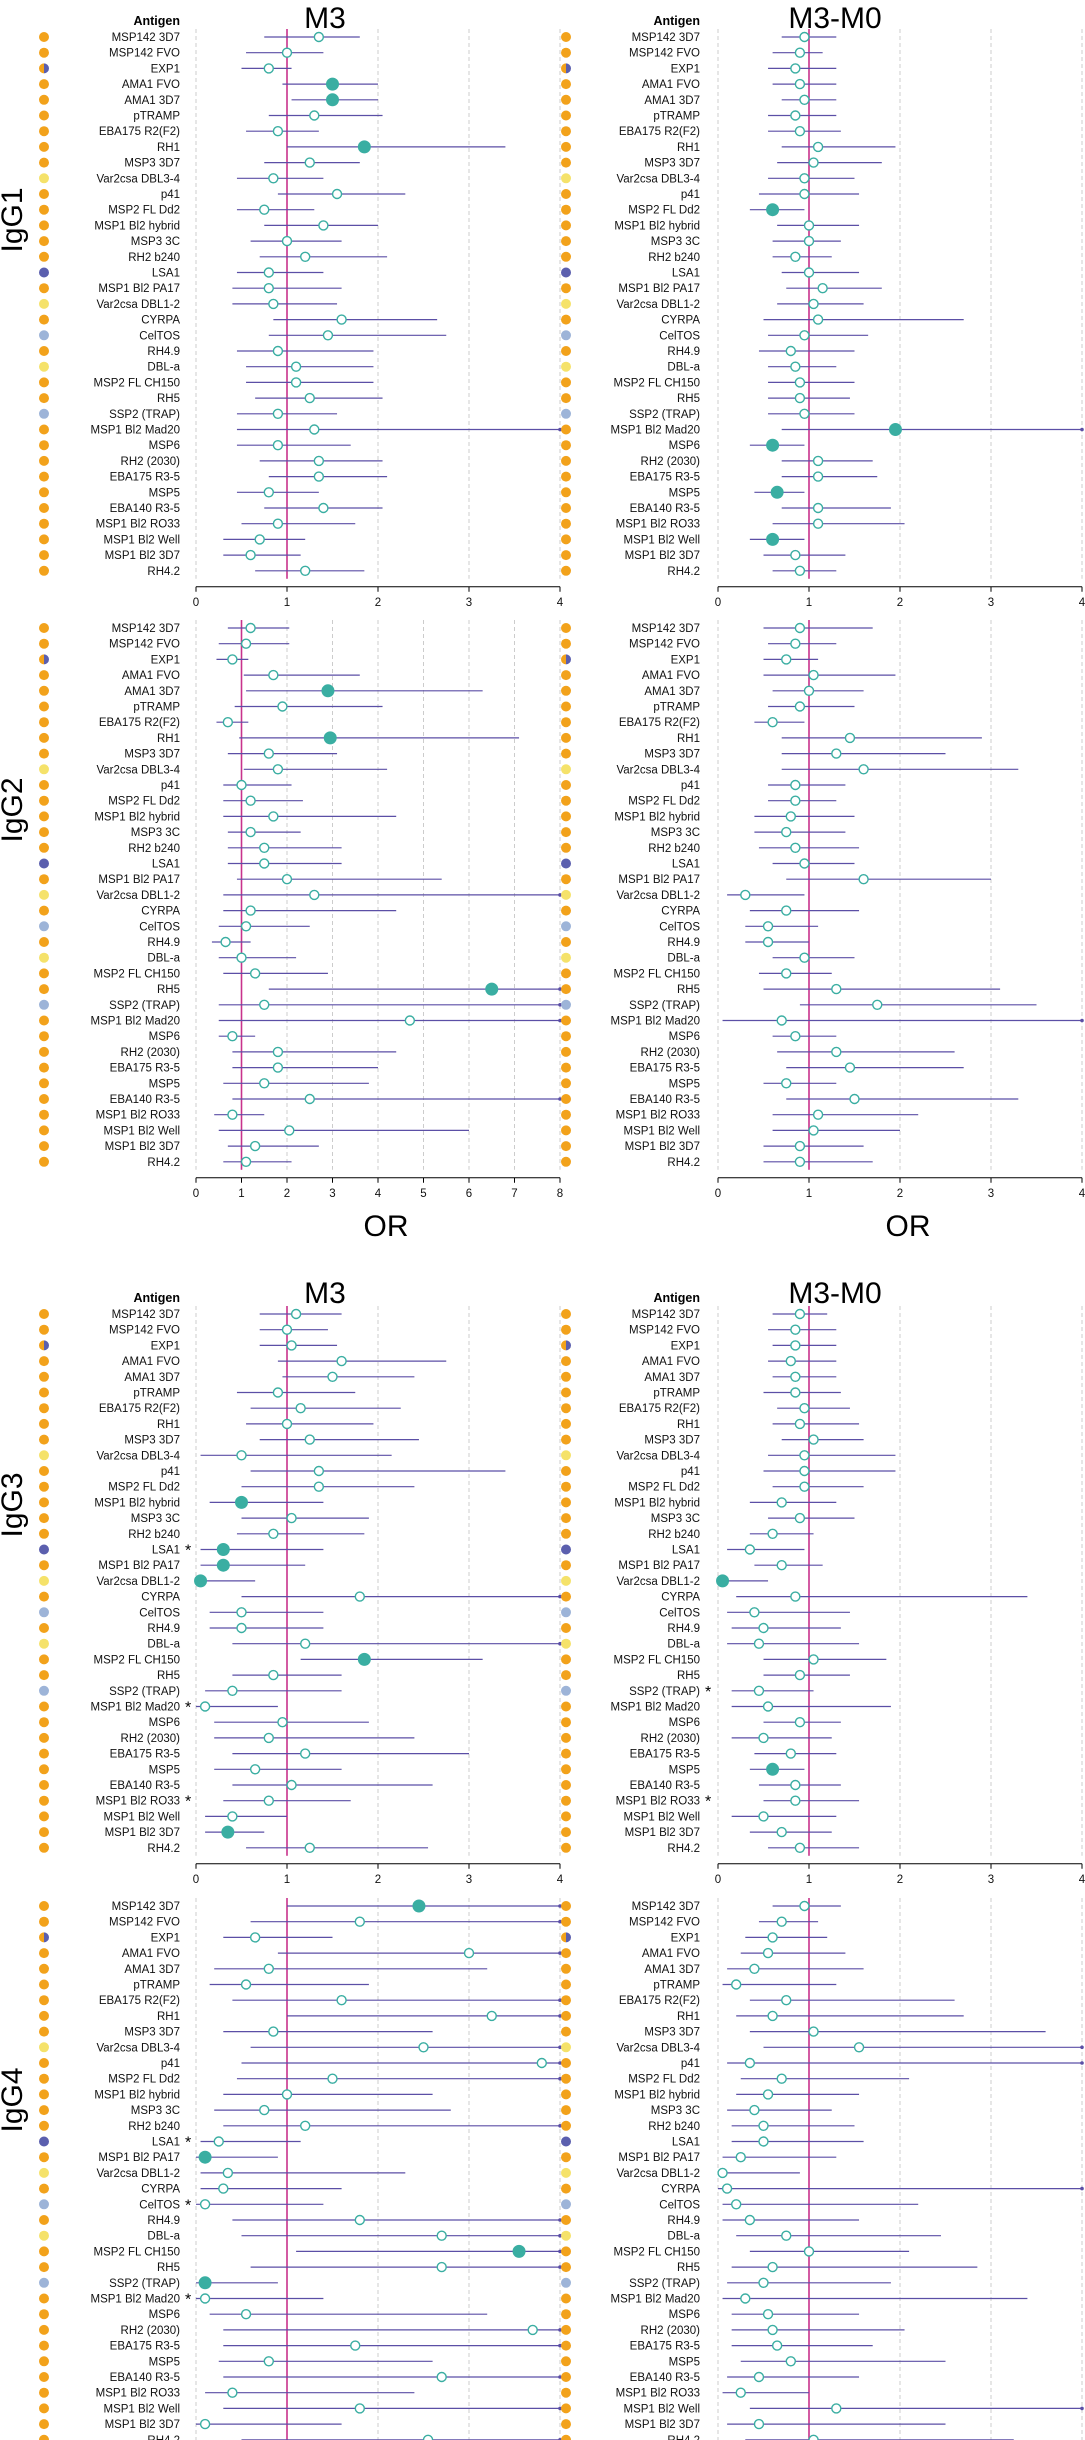  Describe the element at coordinates (159, 1613) in the screenshot. I see `antigen-label: CelTOS` at that location.